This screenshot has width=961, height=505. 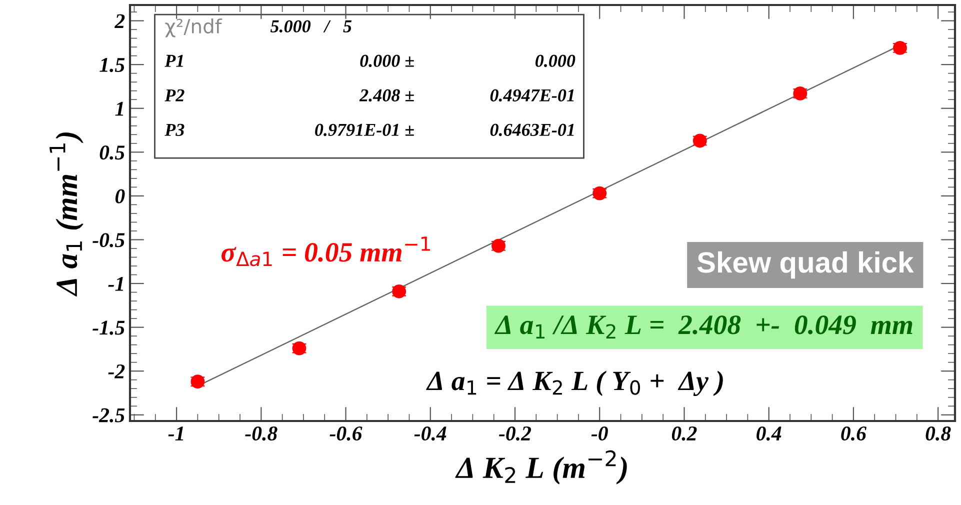 I want to click on x-tick-label: 0.4, so click(x=769, y=433).